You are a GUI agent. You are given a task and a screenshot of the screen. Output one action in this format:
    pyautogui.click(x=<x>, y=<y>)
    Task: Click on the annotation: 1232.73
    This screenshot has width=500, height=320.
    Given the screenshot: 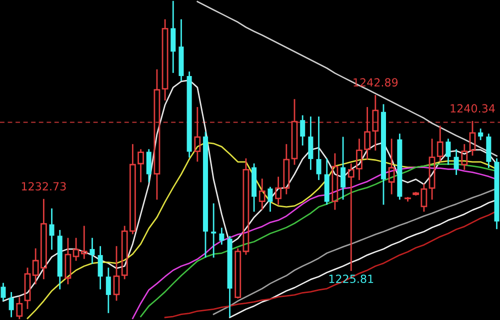 What is the action you would take?
    pyautogui.click(x=44, y=186)
    